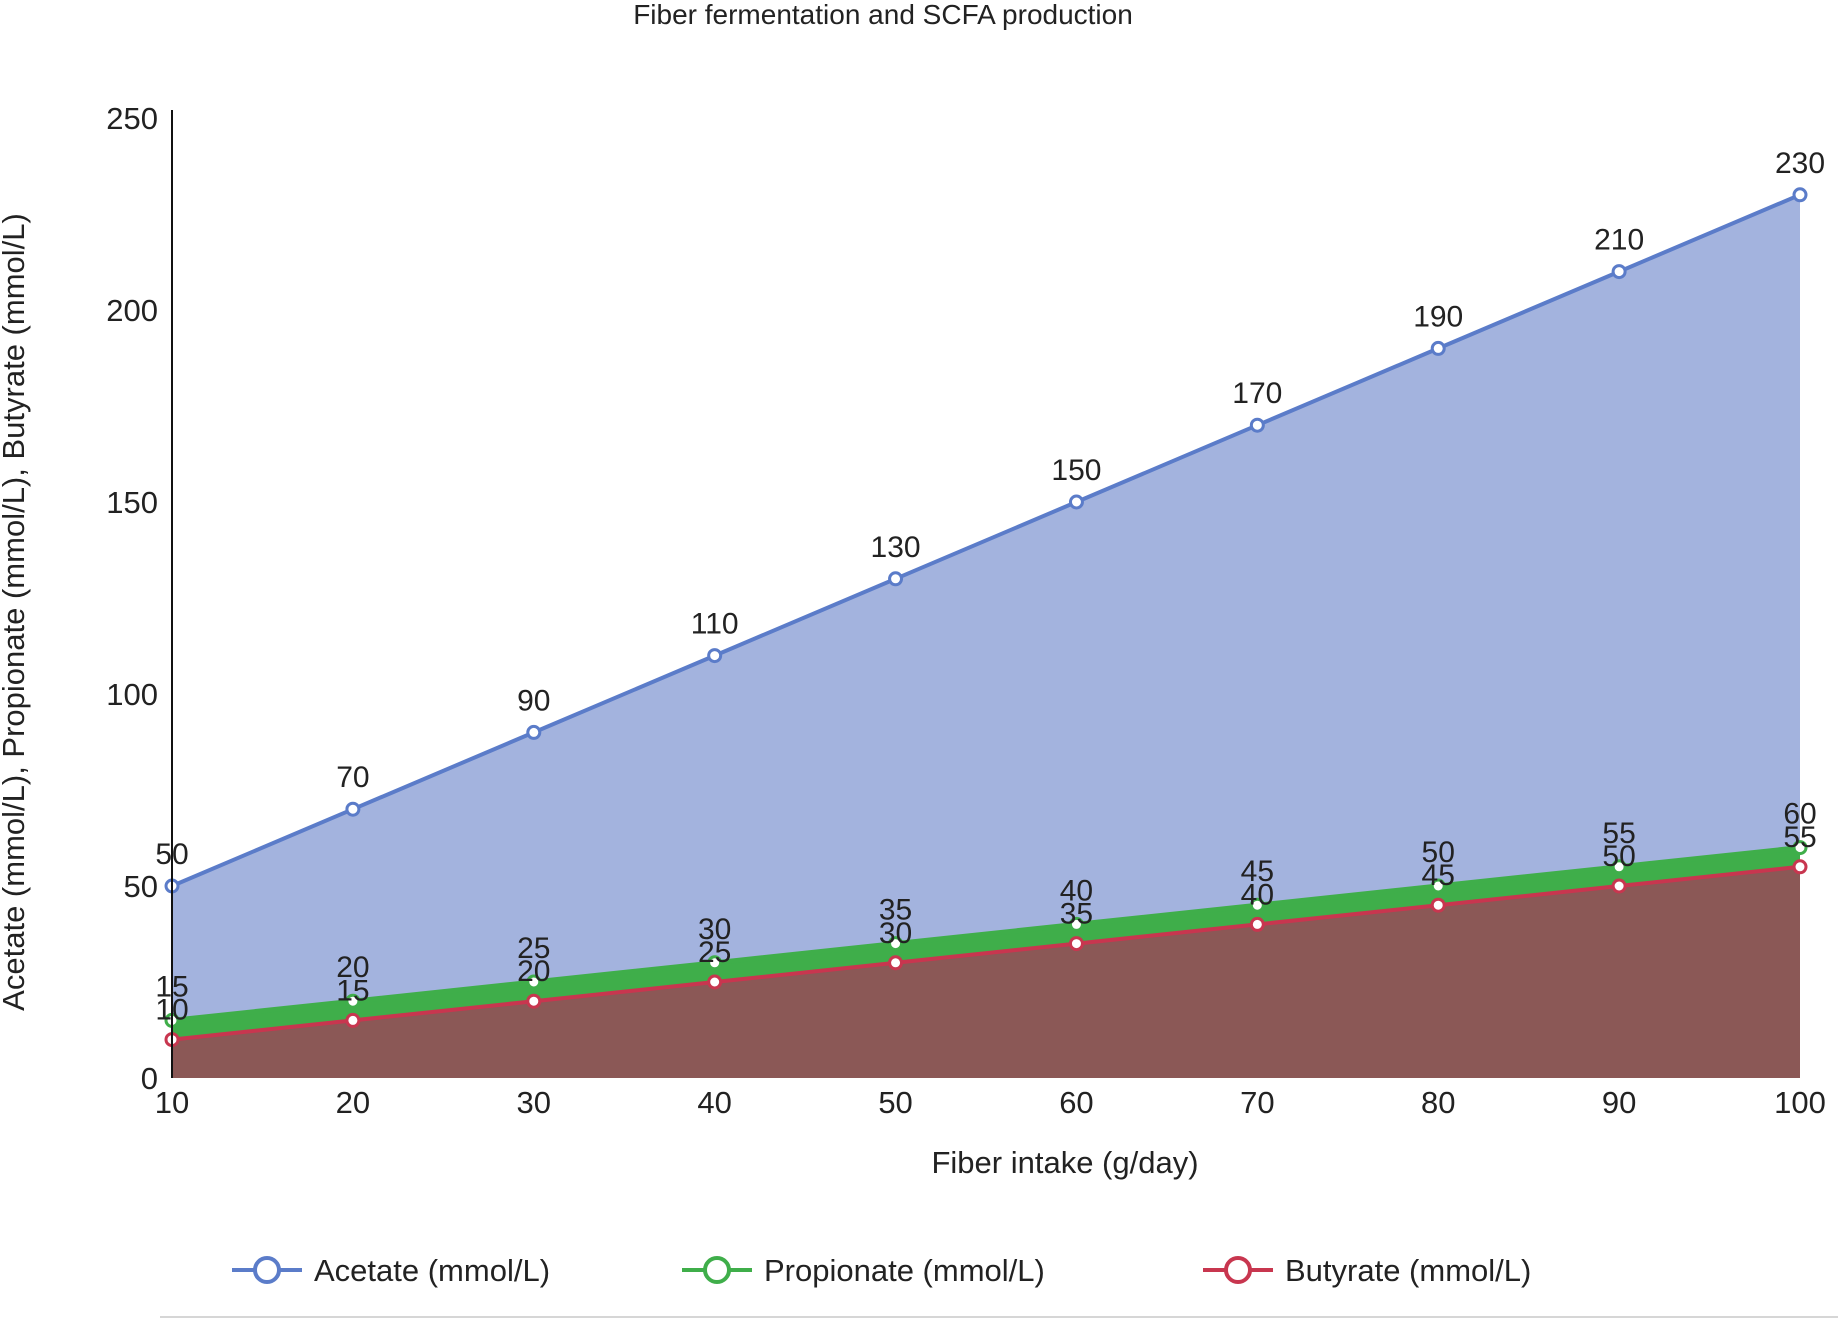 Image resolution: width=1838 pixels, height=1321 pixels. Describe the element at coordinates (1619, 1102) in the screenshot. I see `x-tick-label-90: 90` at that location.